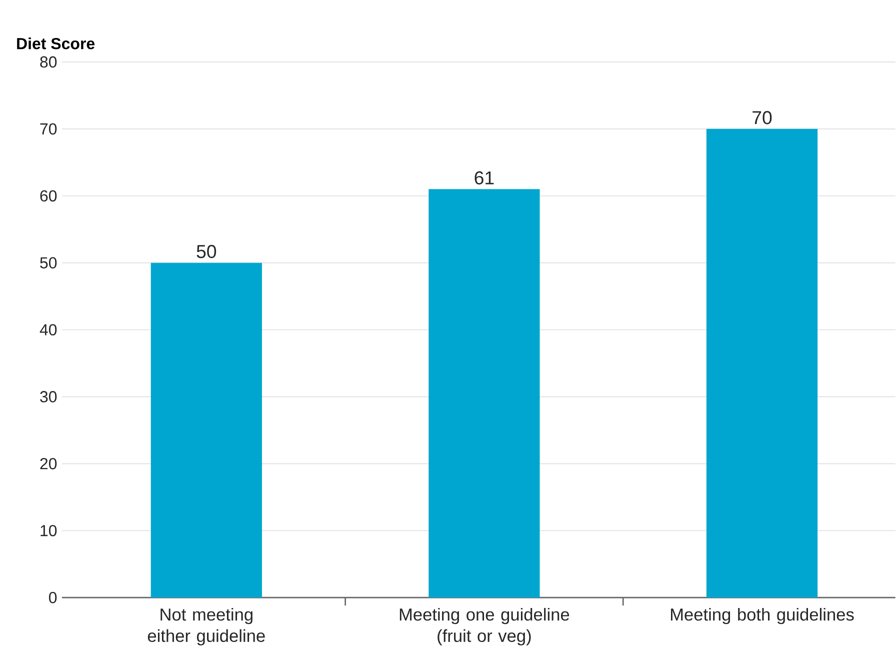  I want to click on y-tick-label: 70, so click(48, 129).